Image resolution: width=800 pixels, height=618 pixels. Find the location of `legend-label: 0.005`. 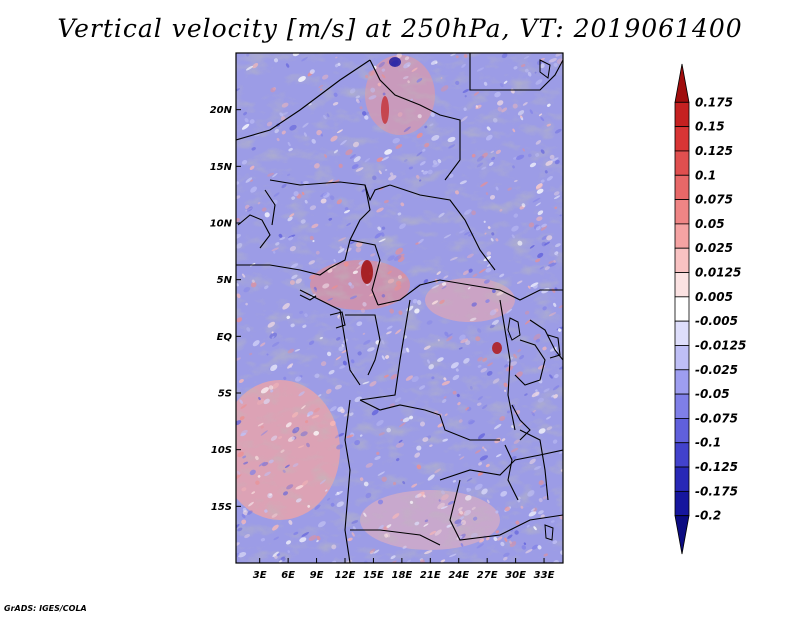

legend-label: 0.005 is located at coordinates (714, 297).